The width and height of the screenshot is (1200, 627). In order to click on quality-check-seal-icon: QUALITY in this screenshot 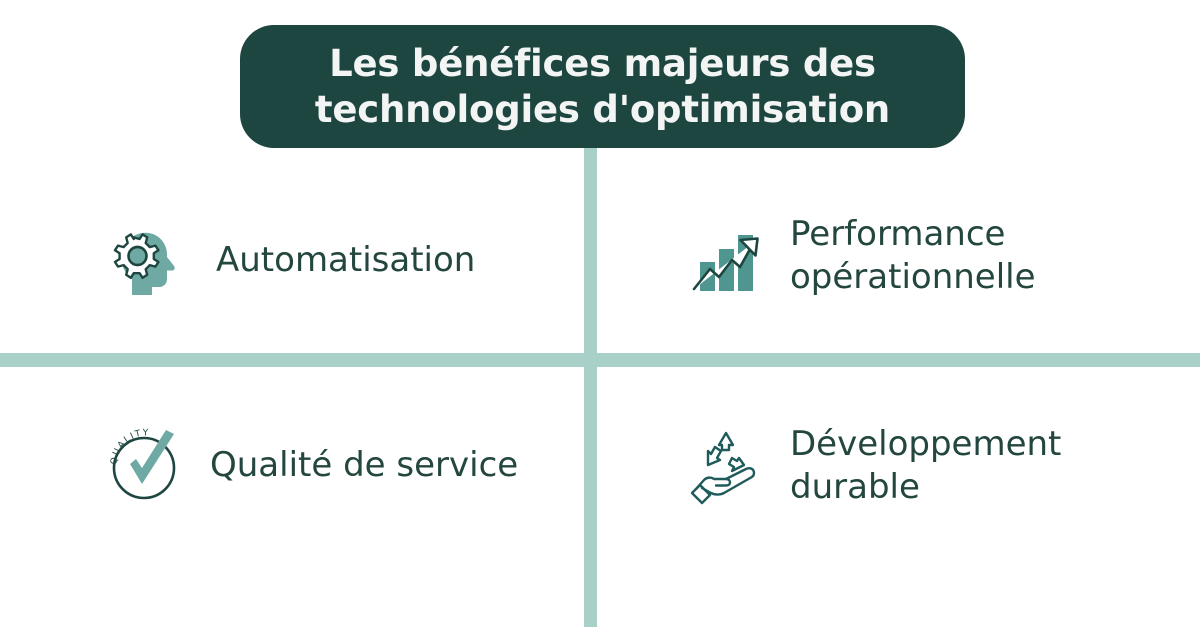, I will do `click(147, 465)`.